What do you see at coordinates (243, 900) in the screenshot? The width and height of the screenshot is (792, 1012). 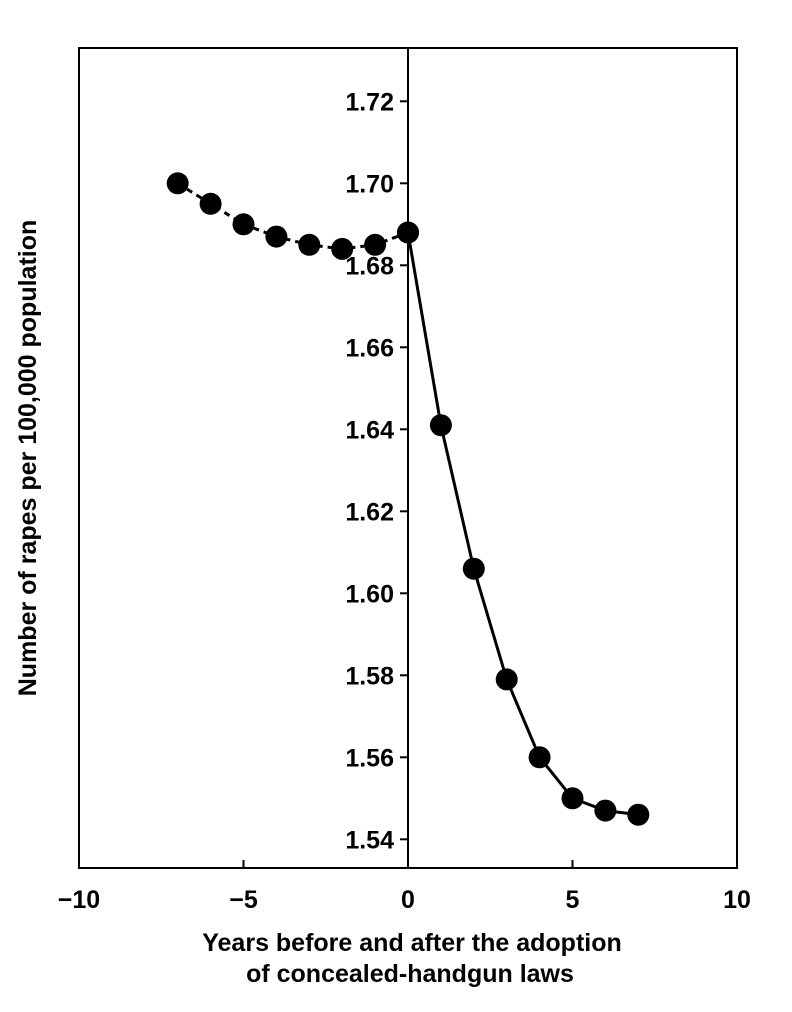 I see `x-tick-label: −5` at bounding box center [243, 900].